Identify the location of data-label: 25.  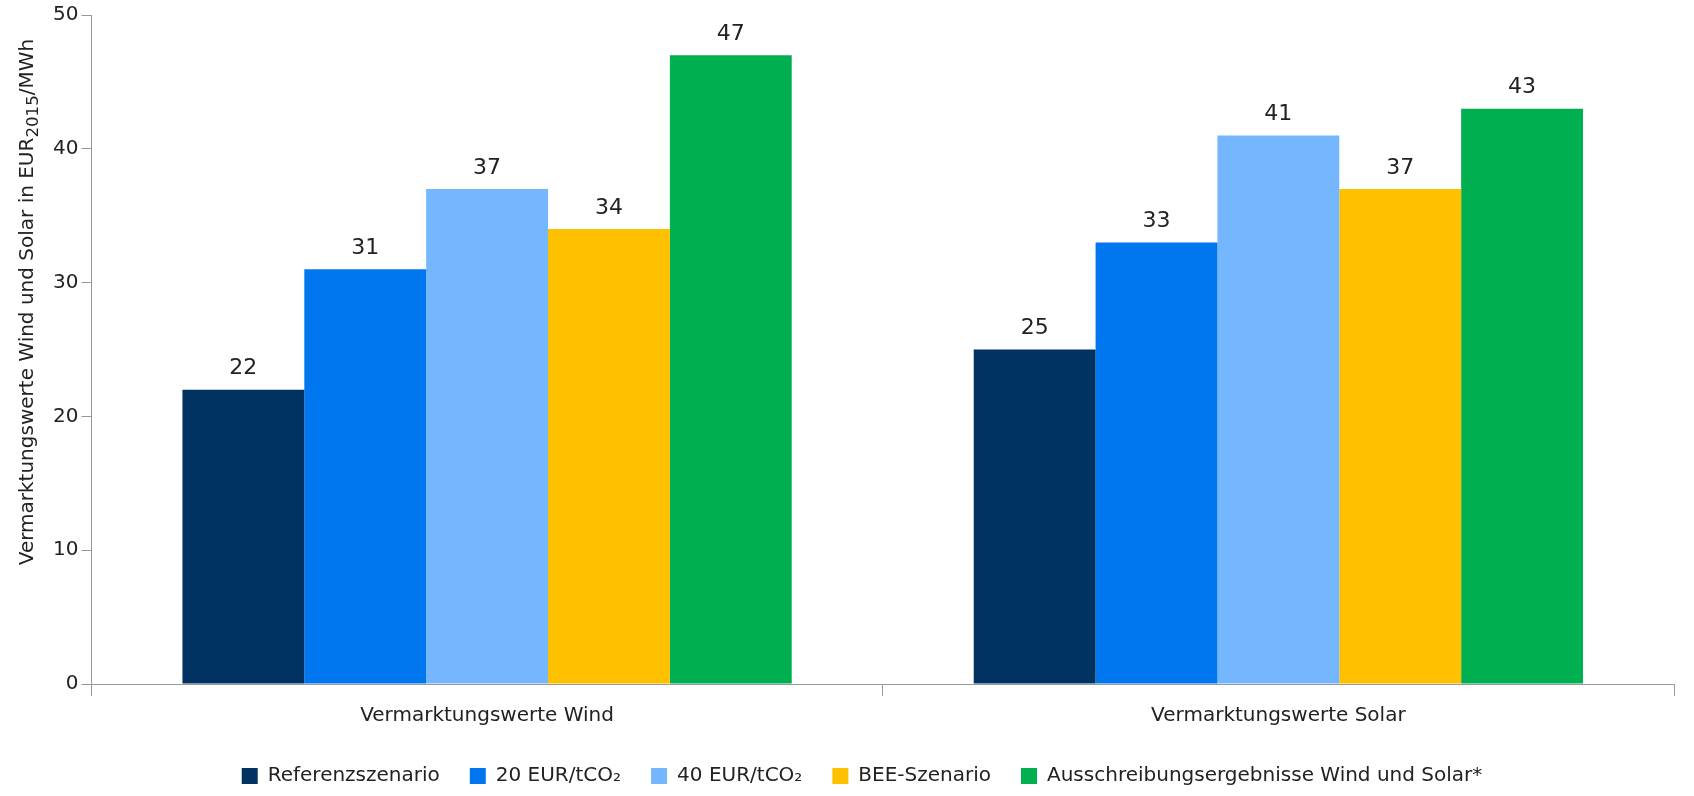
(1034, 327).